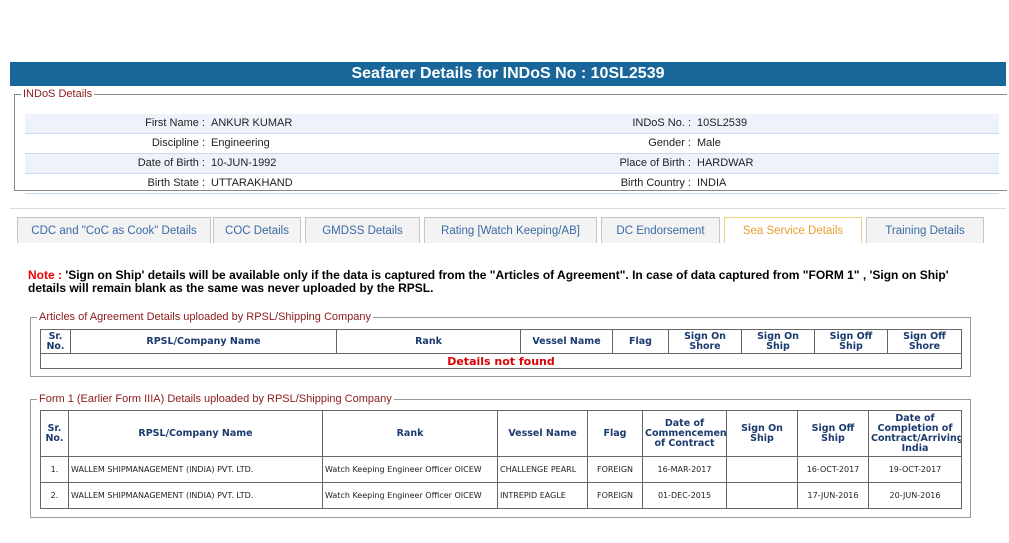 The width and height of the screenshot is (1009, 543). What do you see at coordinates (661, 123) in the screenshot?
I see `field-label: INDoS No. :` at bounding box center [661, 123].